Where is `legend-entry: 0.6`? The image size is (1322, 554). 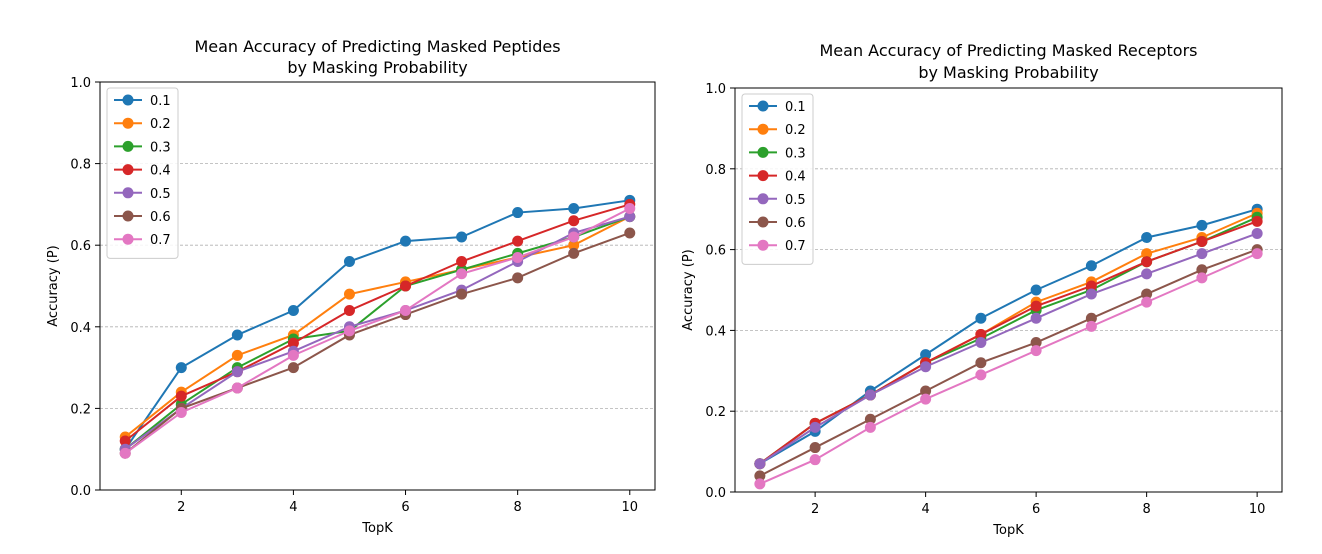 legend-entry: 0.6 is located at coordinates (777, 223).